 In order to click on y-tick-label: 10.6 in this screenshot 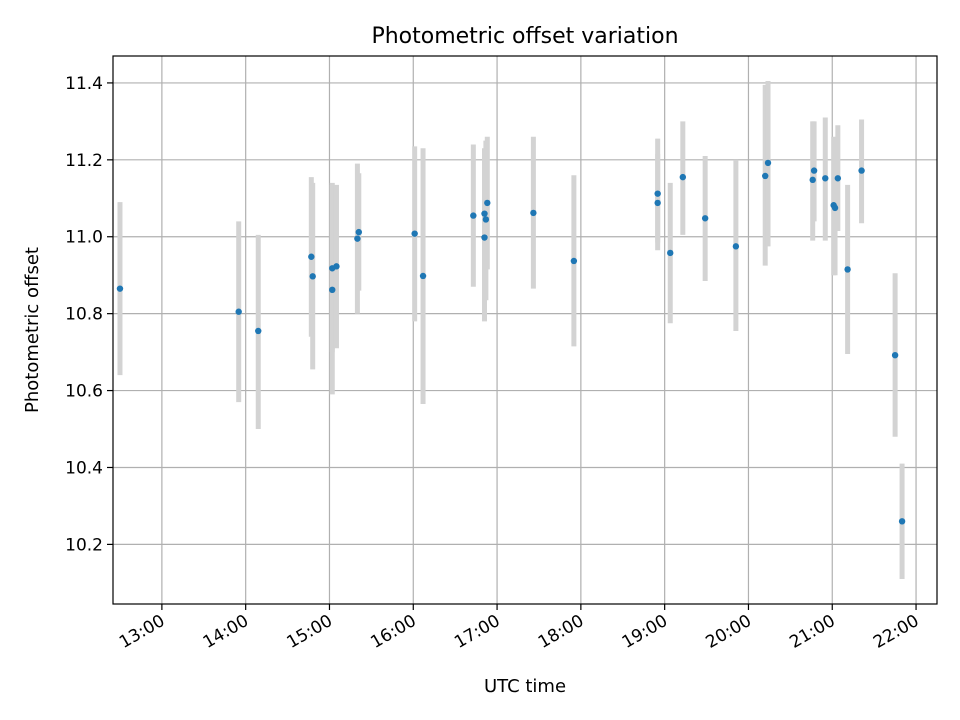, I will do `click(84, 392)`.